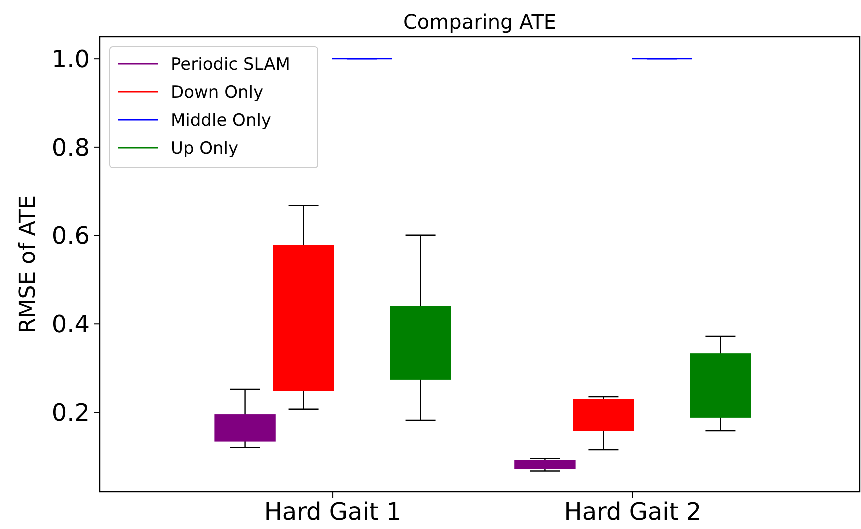 The width and height of the screenshot is (861, 529). What do you see at coordinates (633, 512) in the screenshot?
I see `x-tick-label: Hard Gait 2` at bounding box center [633, 512].